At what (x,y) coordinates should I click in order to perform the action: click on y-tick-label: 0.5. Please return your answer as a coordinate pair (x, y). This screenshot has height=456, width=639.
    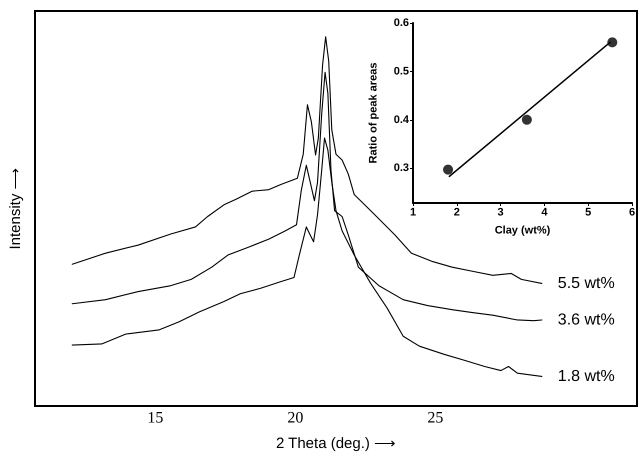
    Looking at the image, I should click on (401, 71).